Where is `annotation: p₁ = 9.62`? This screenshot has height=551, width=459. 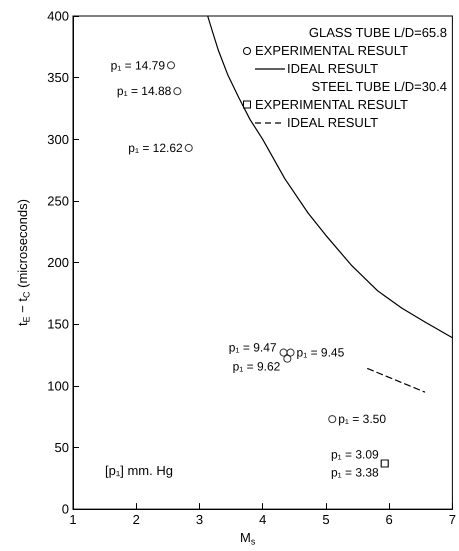 annotation: p₁ = 9.62 is located at coordinates (256, 367).